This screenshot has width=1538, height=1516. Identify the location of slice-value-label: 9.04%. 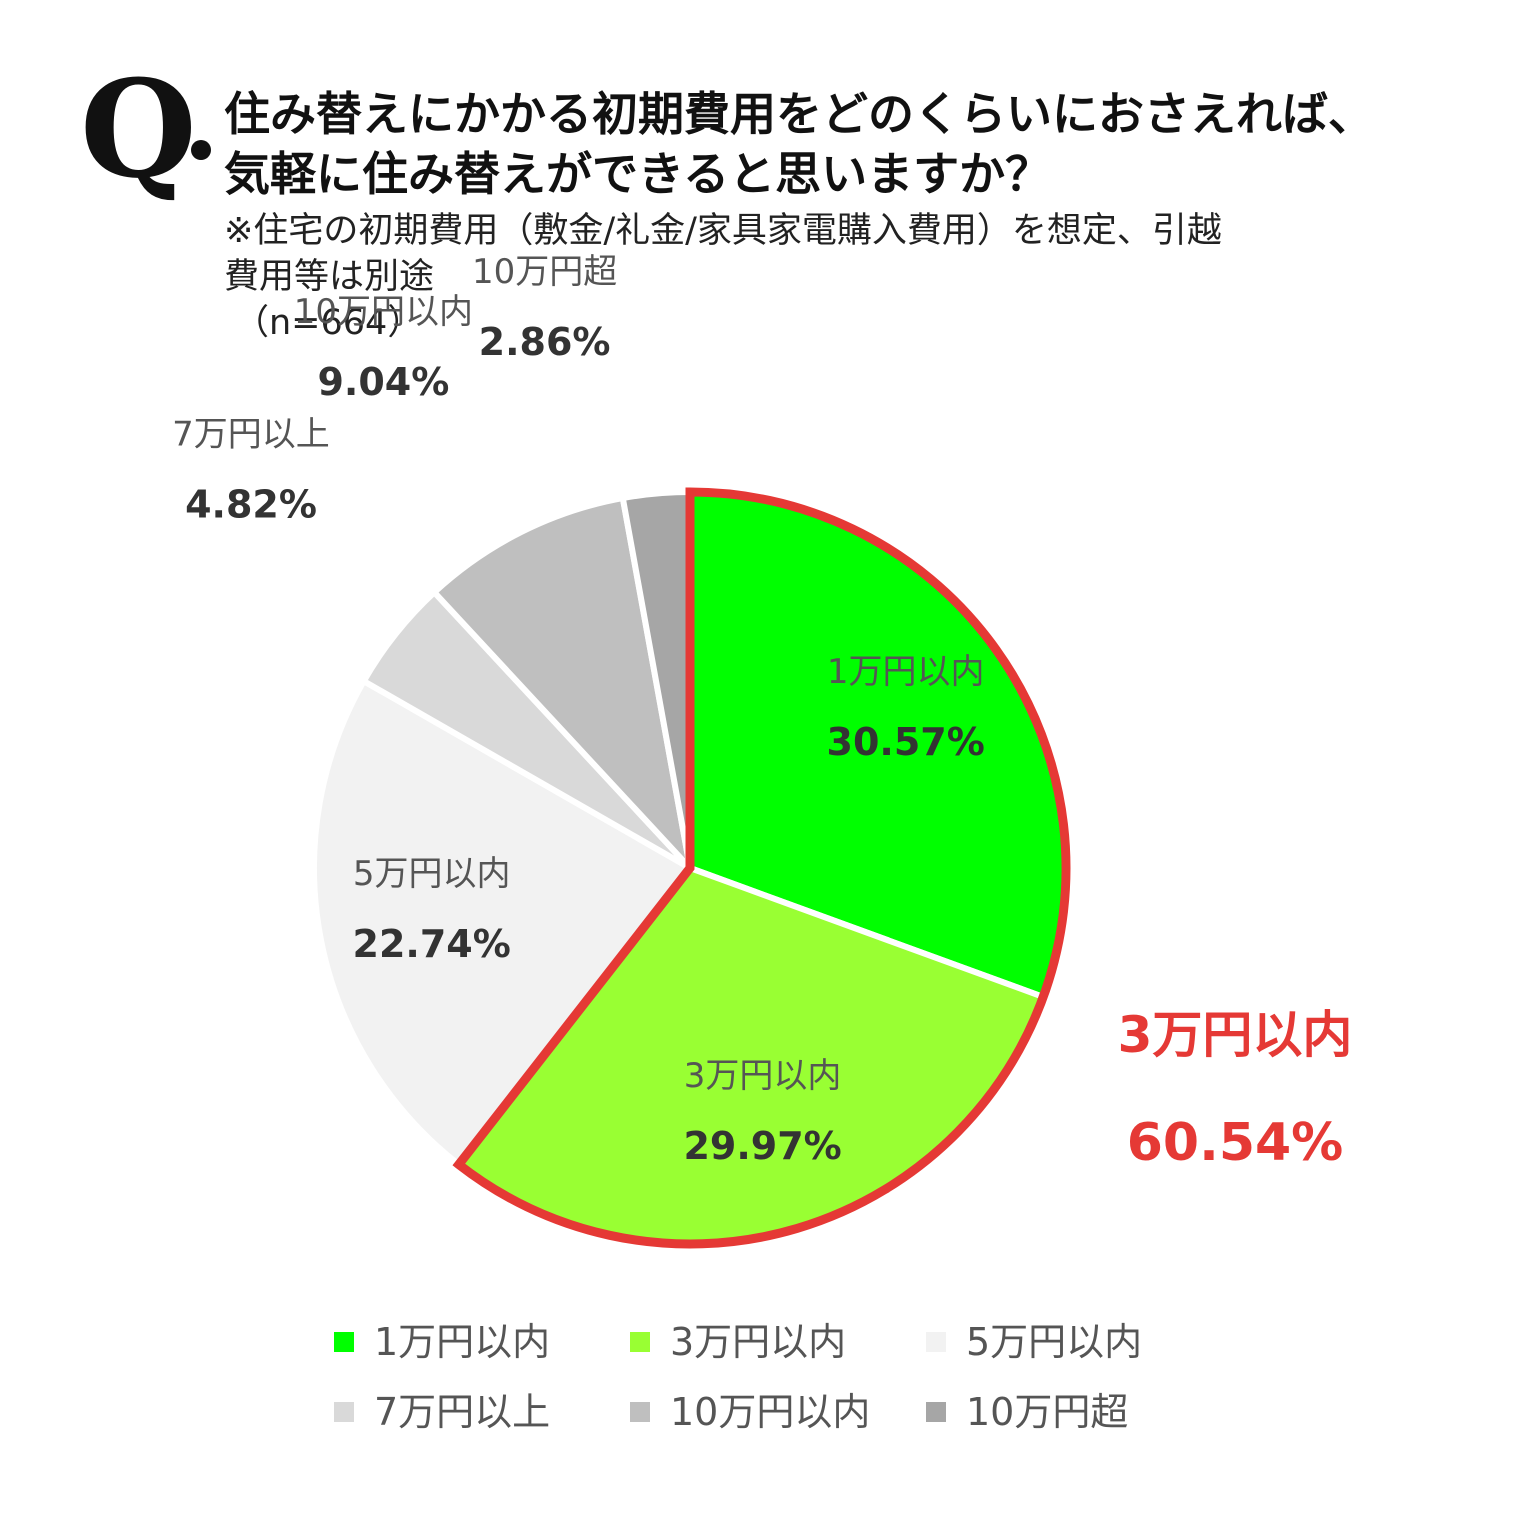
(383, 382).